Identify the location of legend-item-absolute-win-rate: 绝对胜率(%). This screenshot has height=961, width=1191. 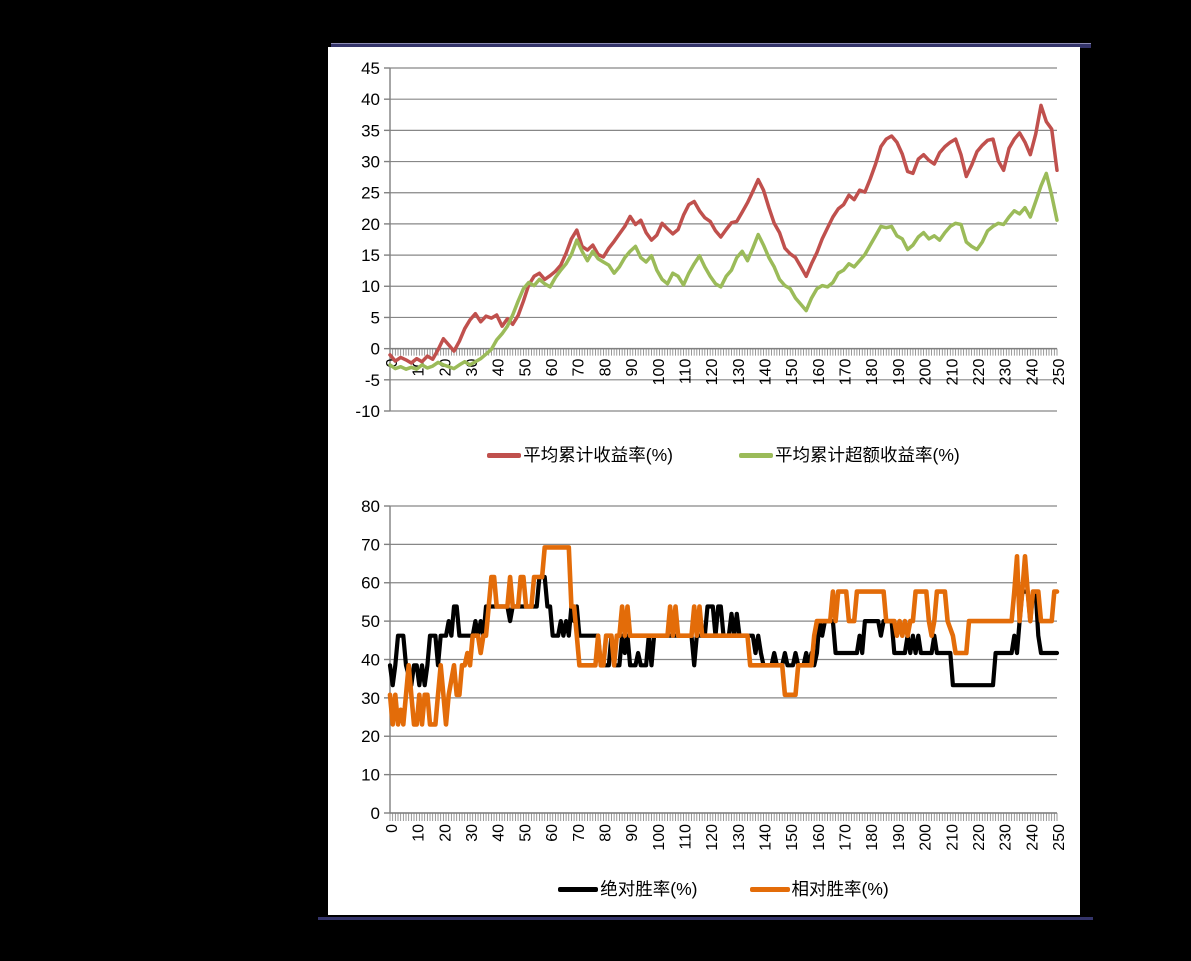
(628, 889).